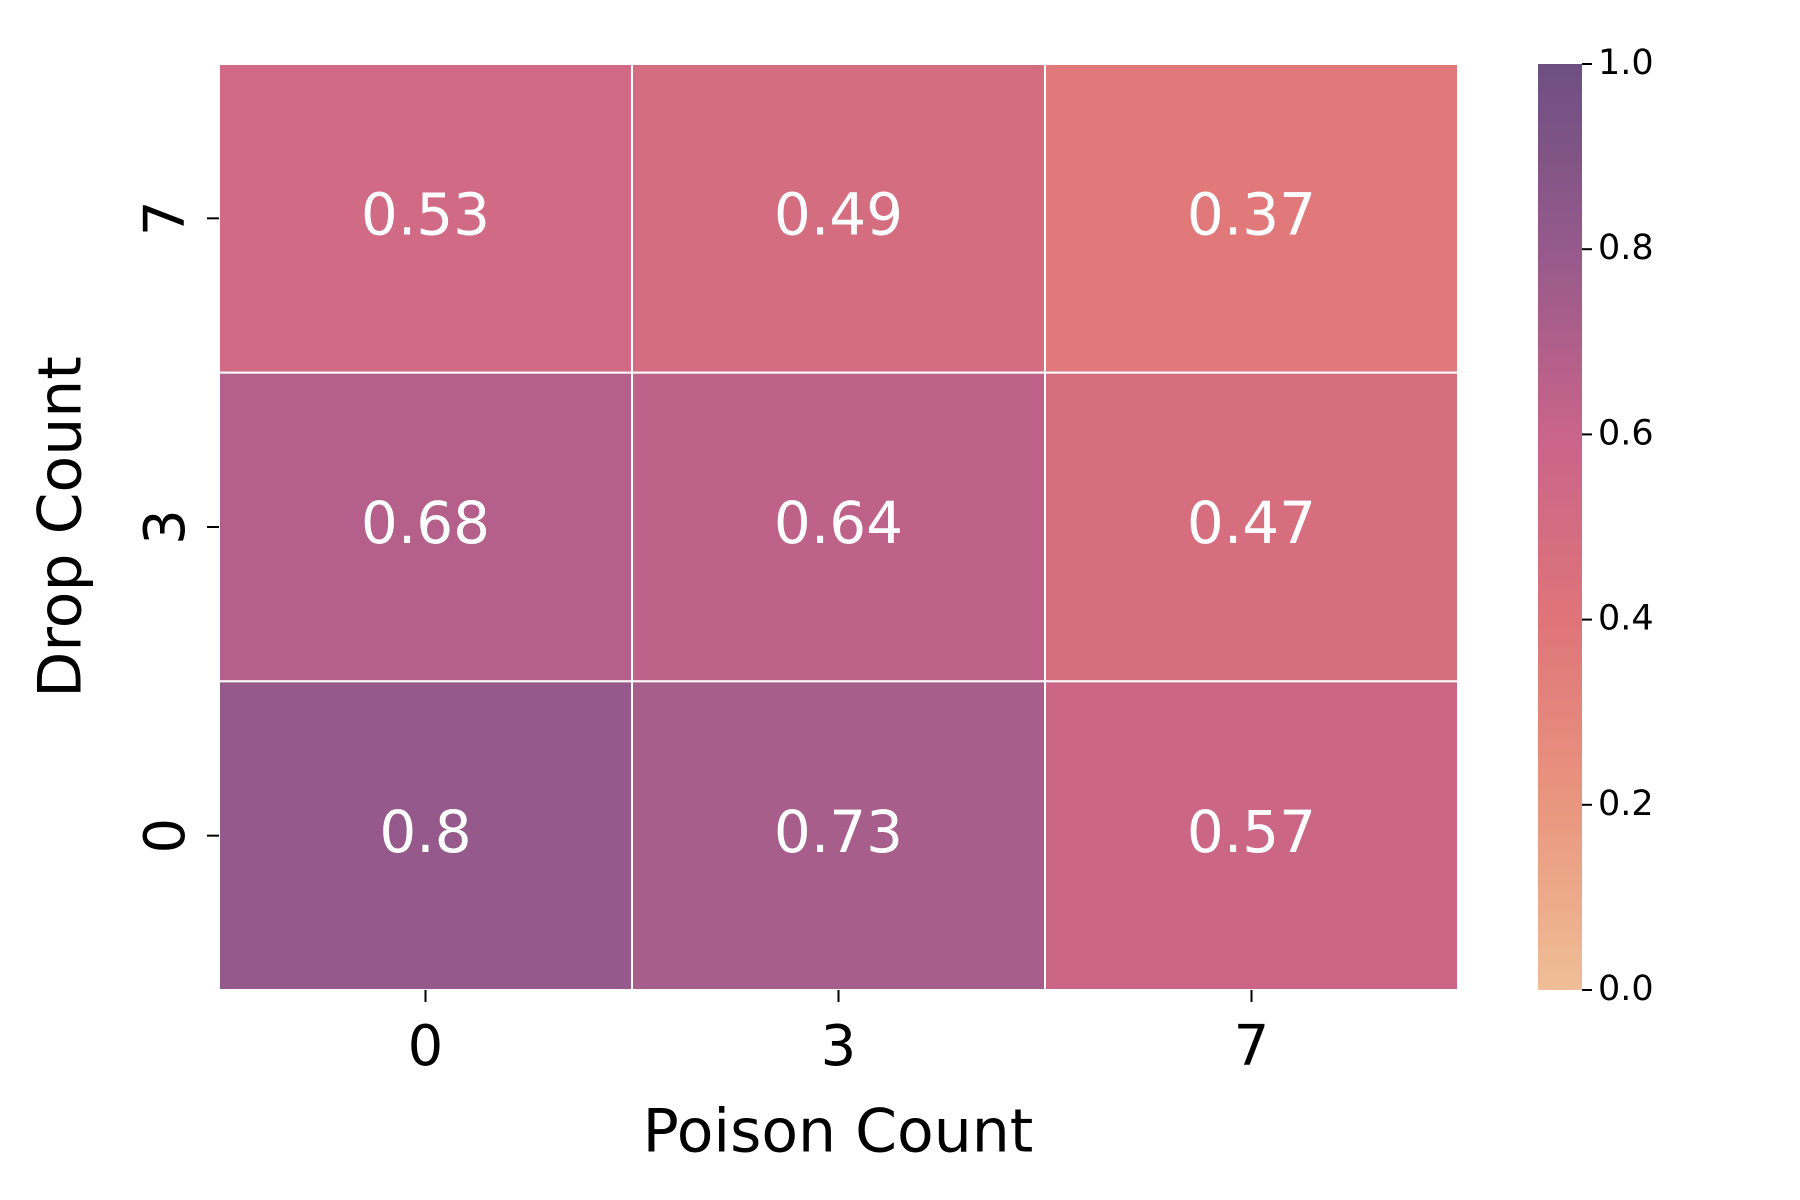  I want to click on x-tick-label: 0, so click(426, 1046).